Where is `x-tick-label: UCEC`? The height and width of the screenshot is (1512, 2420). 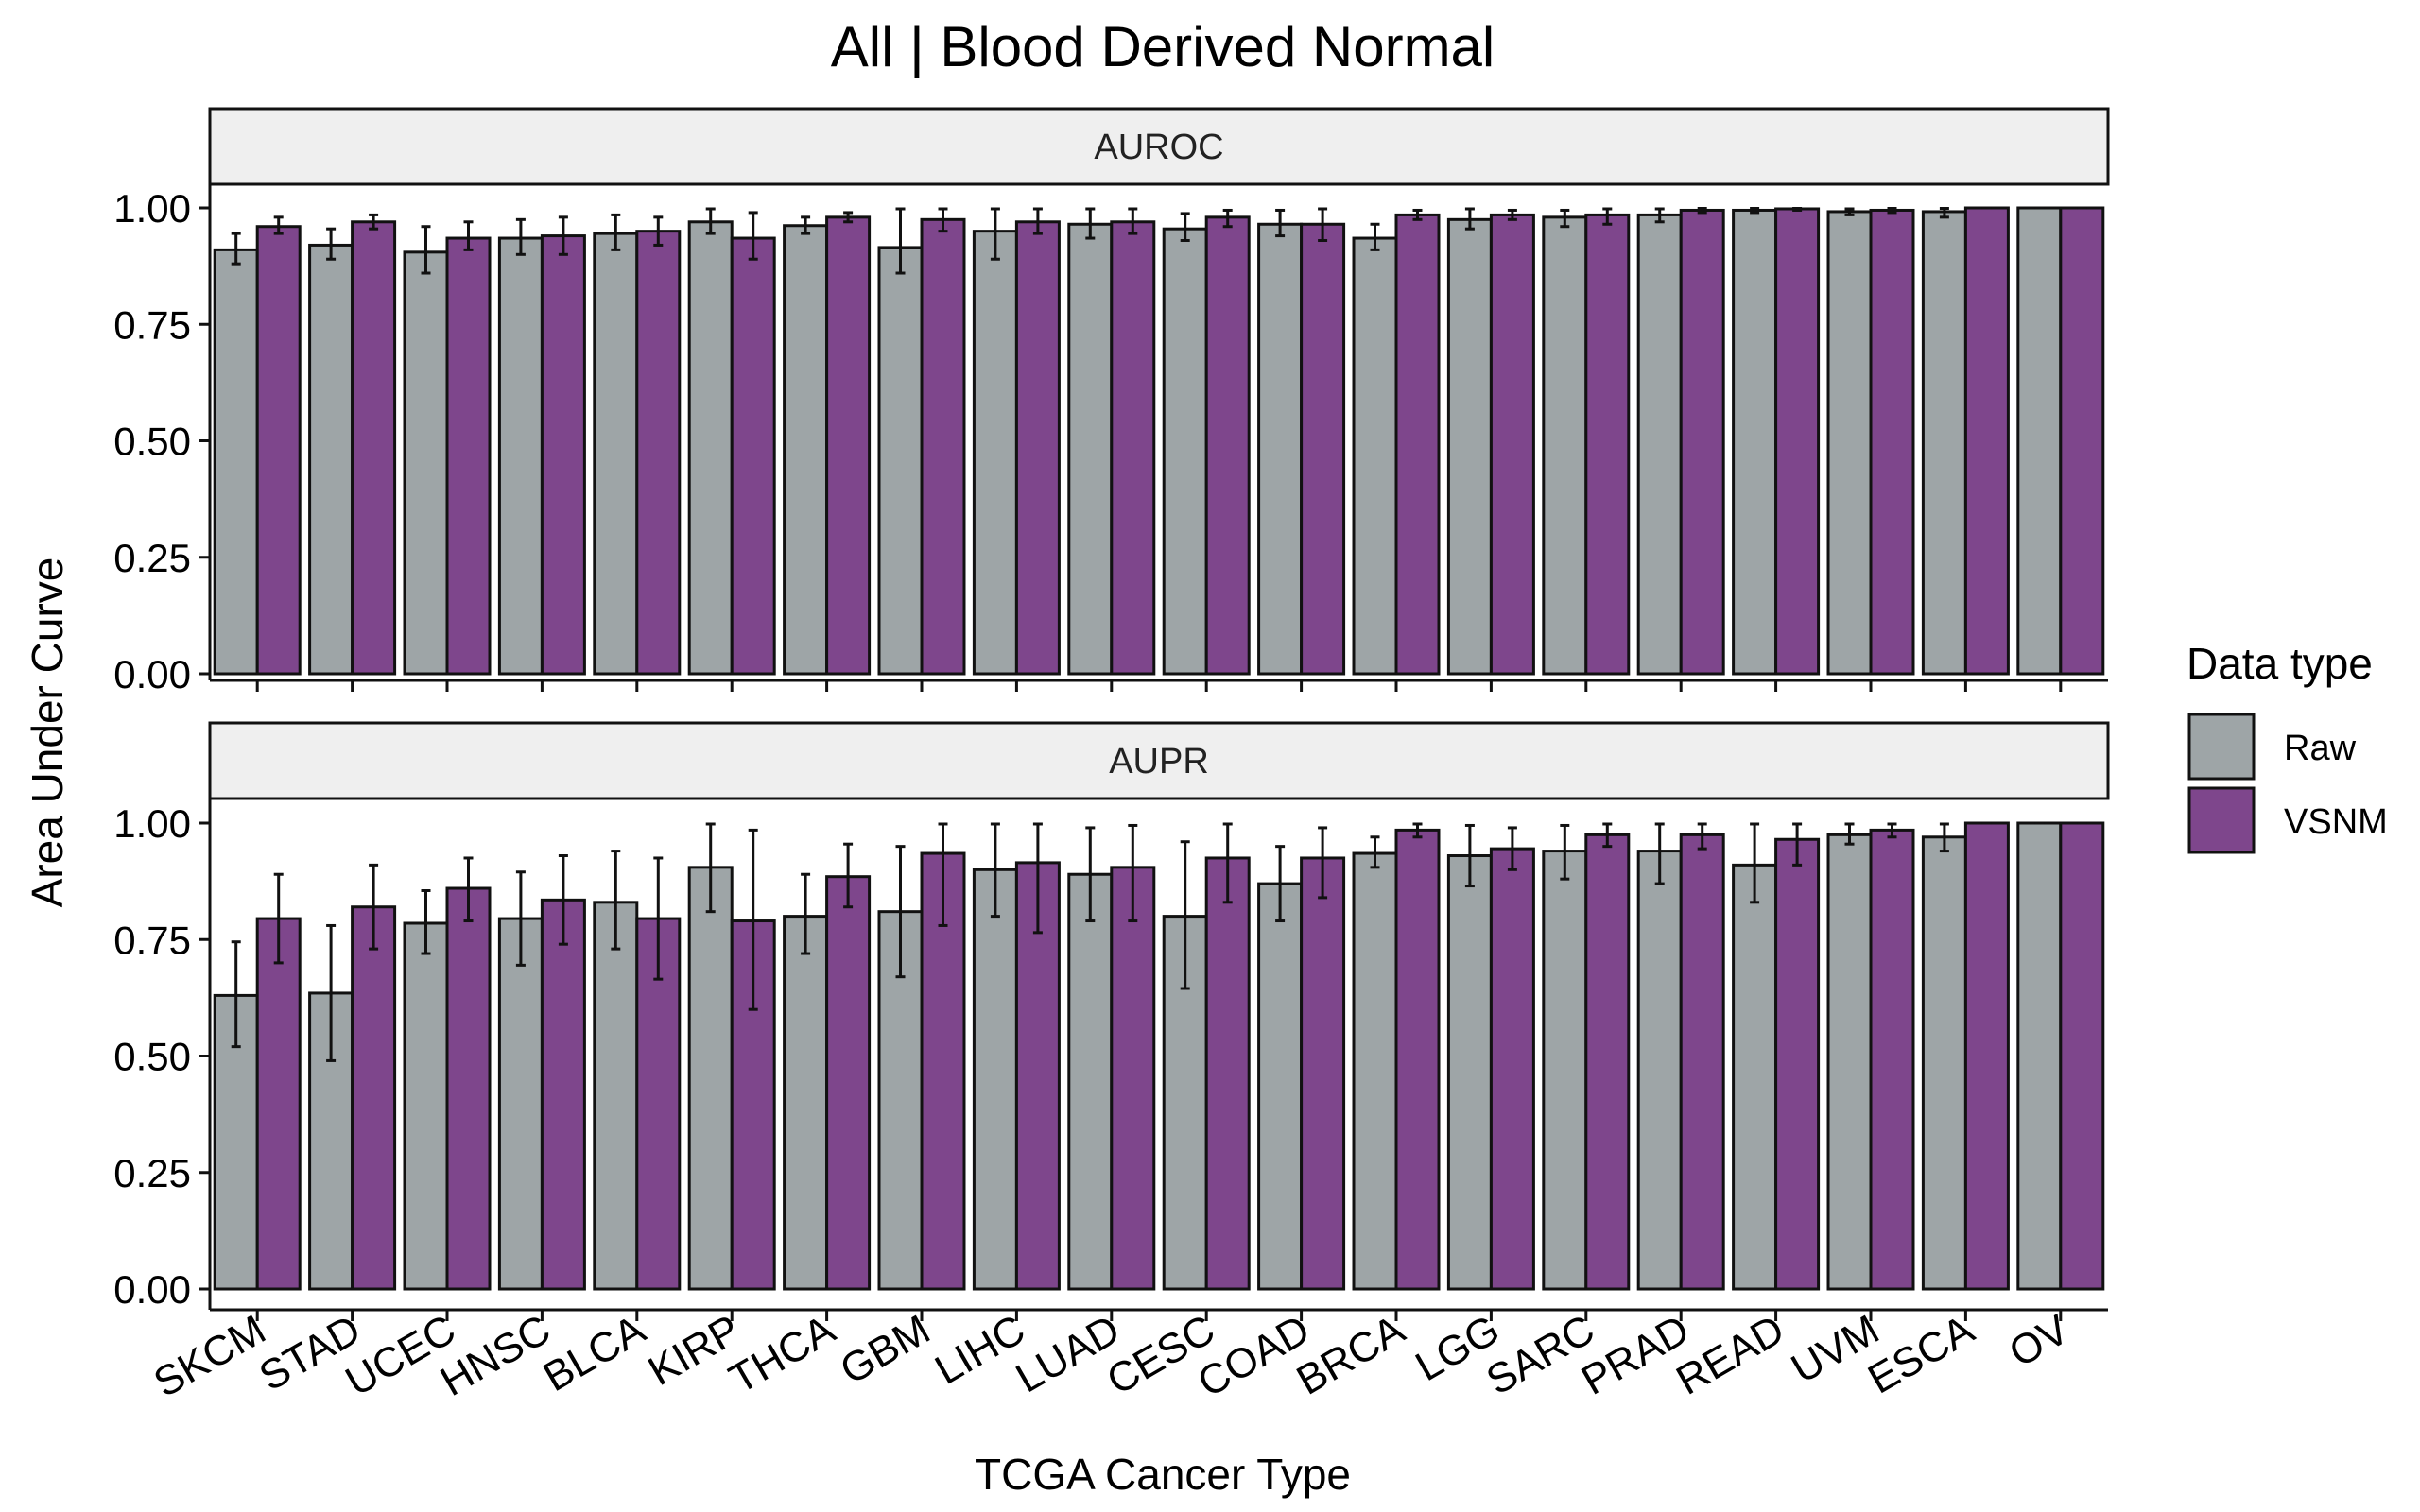 x-tick-label: UCEC is located at coordinates (400, 1355).